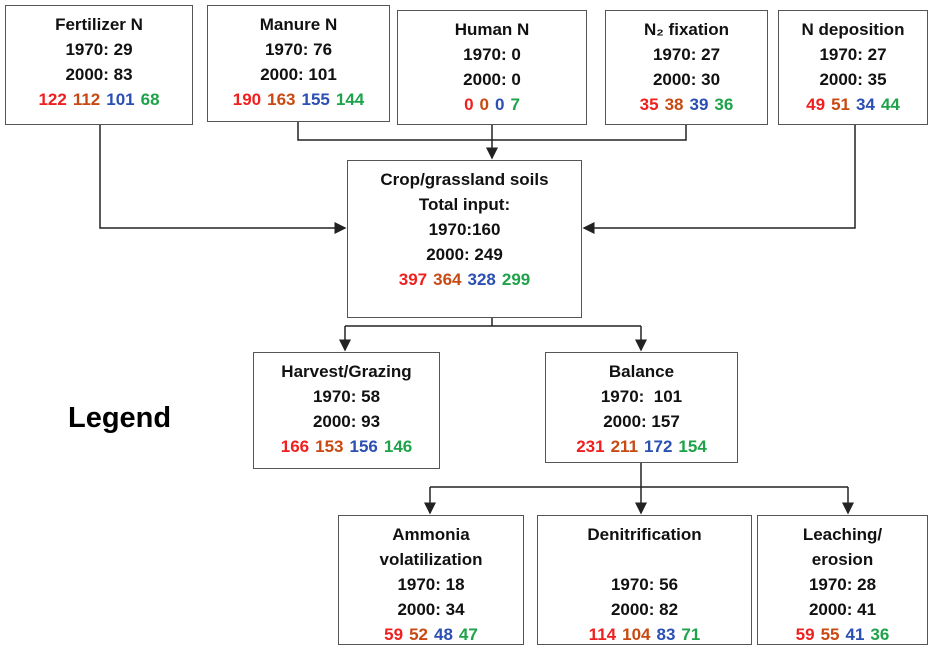 The image size is (933, 648). What do you see at coordinates (281, 99) in the screenshot?
I see `scenario-value: 163` at bounding box center [281, 99].